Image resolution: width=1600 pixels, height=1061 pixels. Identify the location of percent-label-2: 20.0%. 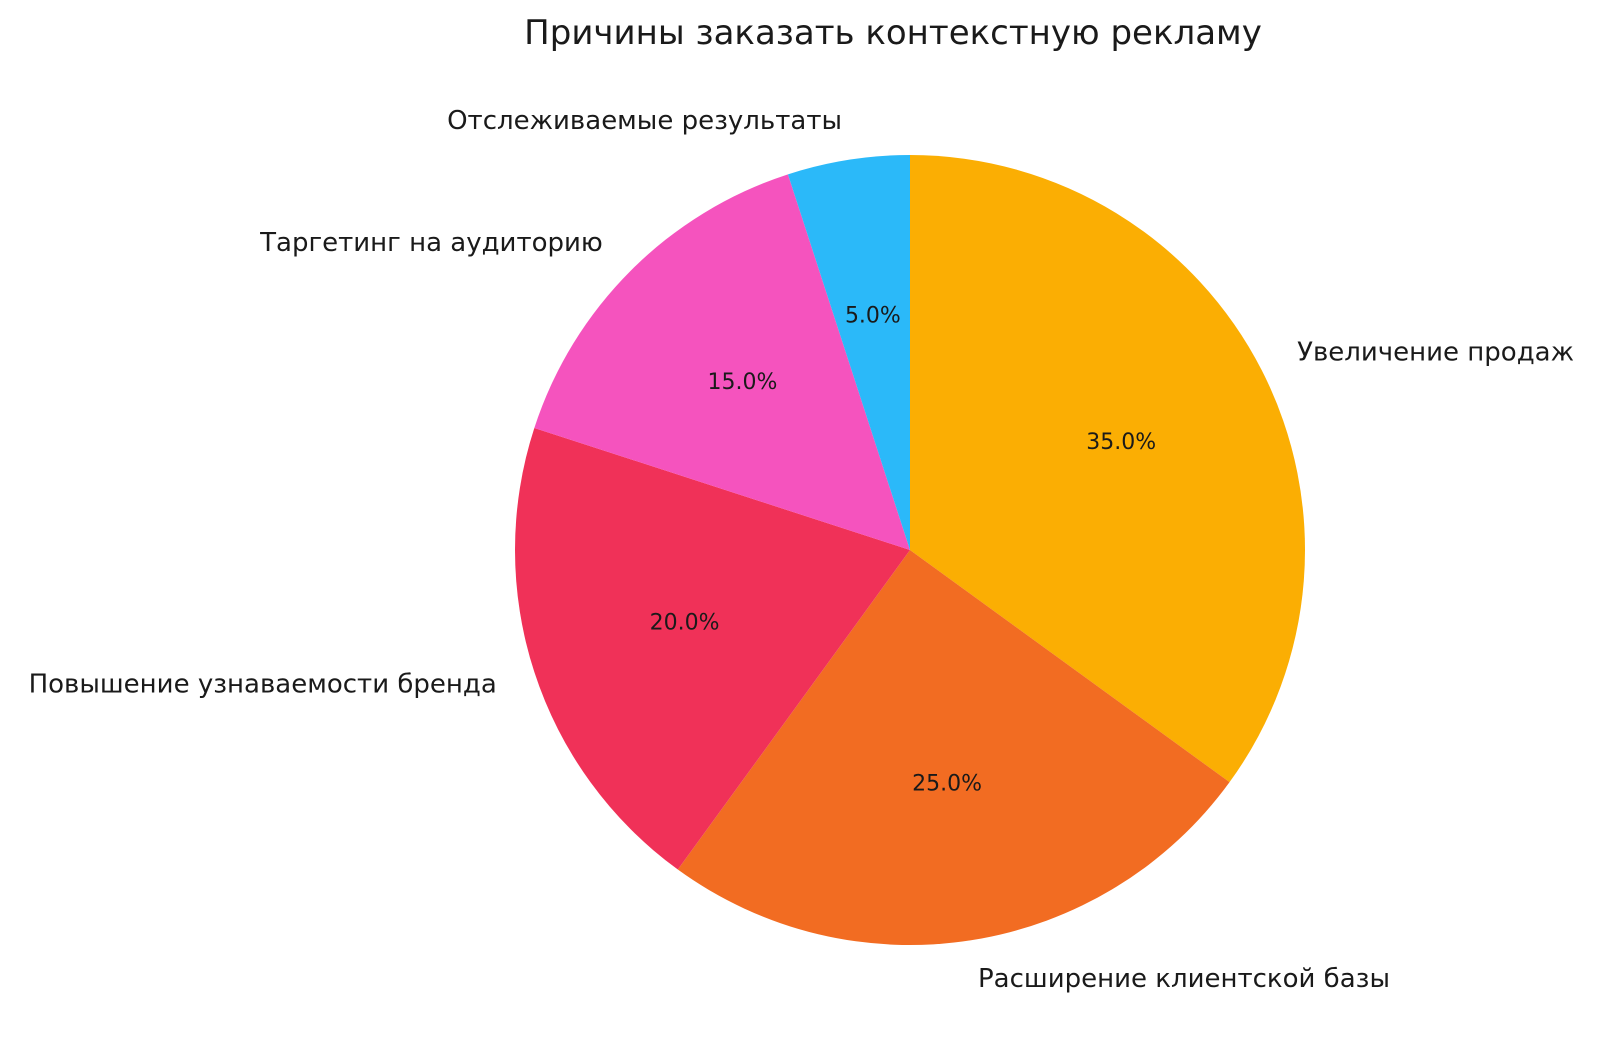
(685, 623).